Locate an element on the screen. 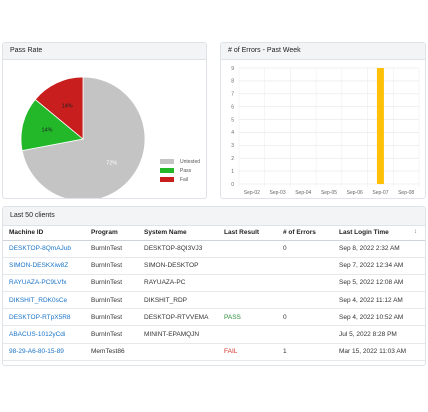 Image resolution: width=428 pixels, height=412 pixels. x-tick-label: Sep-08 is located at coordinates (406, 193).